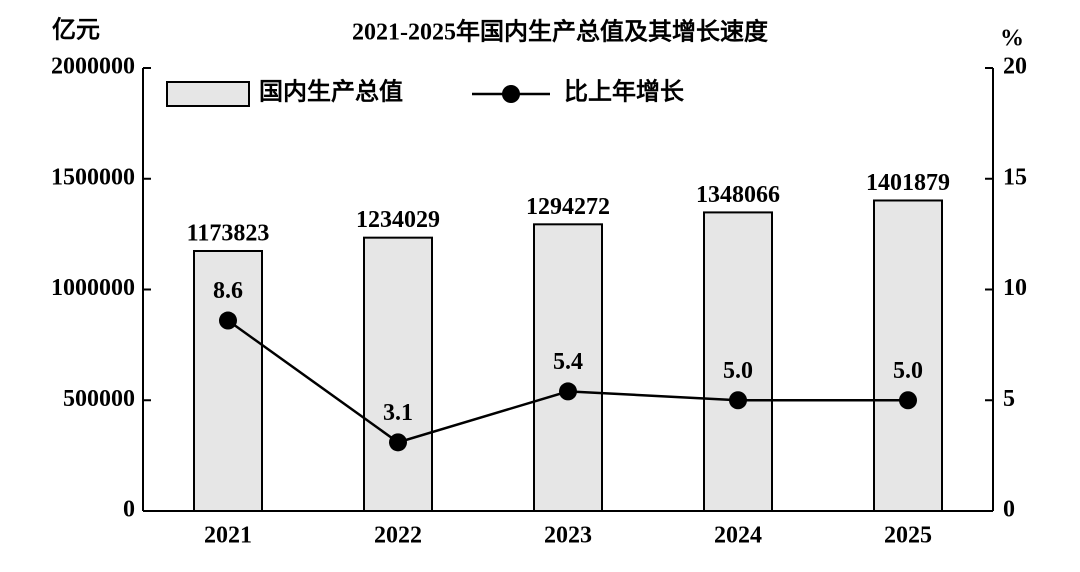 The height and width of the screenshot is (572, 1080). Describe the element at coordinates (99, 399) in the screenshot. I see `y-tick-label: 500000` at that location.